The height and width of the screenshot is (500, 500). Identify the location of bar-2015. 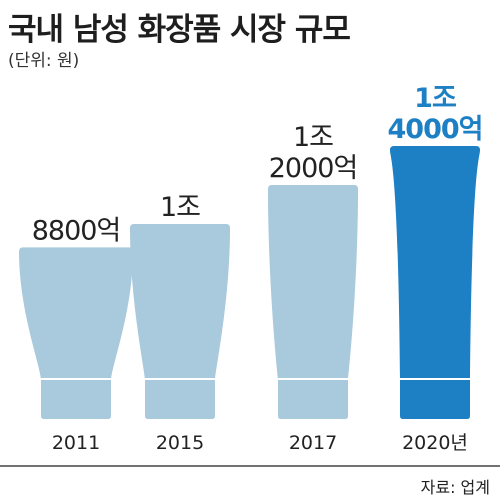
(180, 321).